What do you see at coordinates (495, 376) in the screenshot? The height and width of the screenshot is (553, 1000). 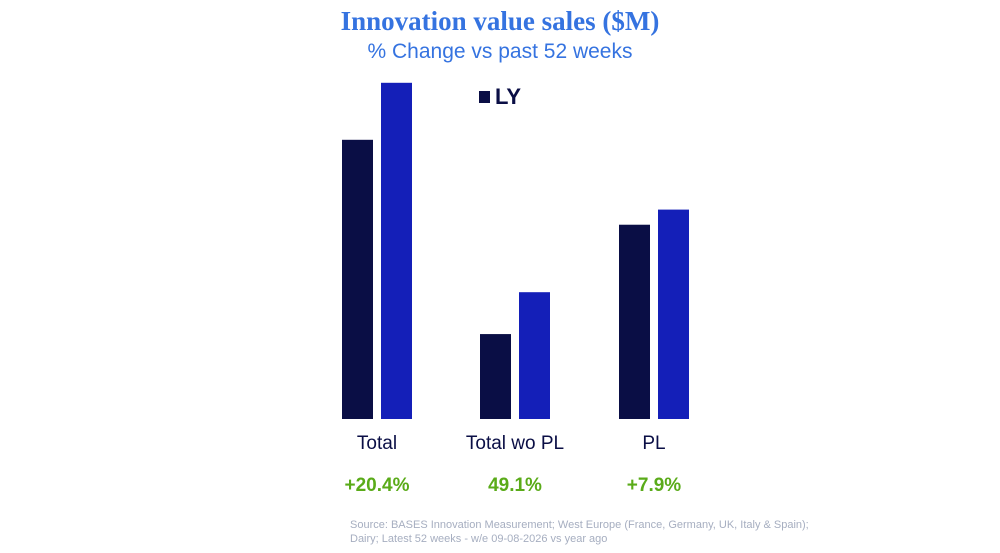 I see `bar-ly-total-wo-pl` at bounding box center [495, 376].